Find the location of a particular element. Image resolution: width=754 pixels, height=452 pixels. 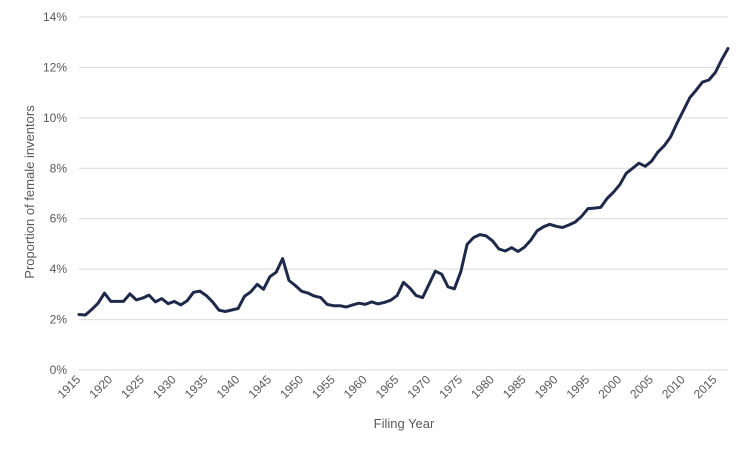

x-tick-label: 1970 is located at coordinates (419, 386).